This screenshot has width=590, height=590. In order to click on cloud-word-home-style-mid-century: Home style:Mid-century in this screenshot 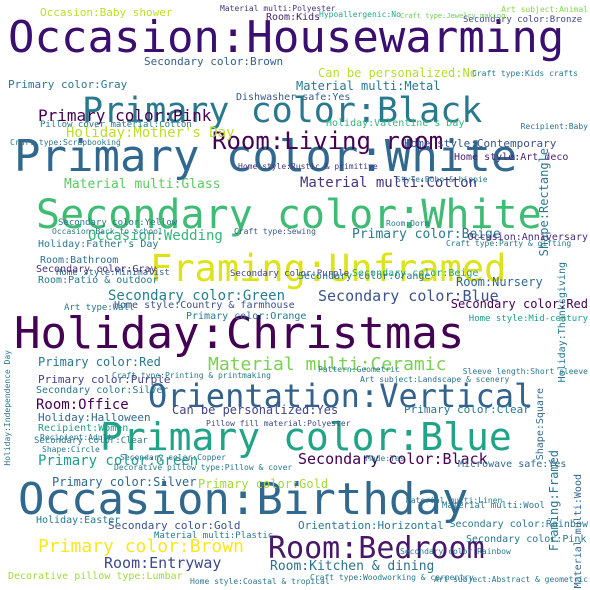, I will do `click(528, 319)`.